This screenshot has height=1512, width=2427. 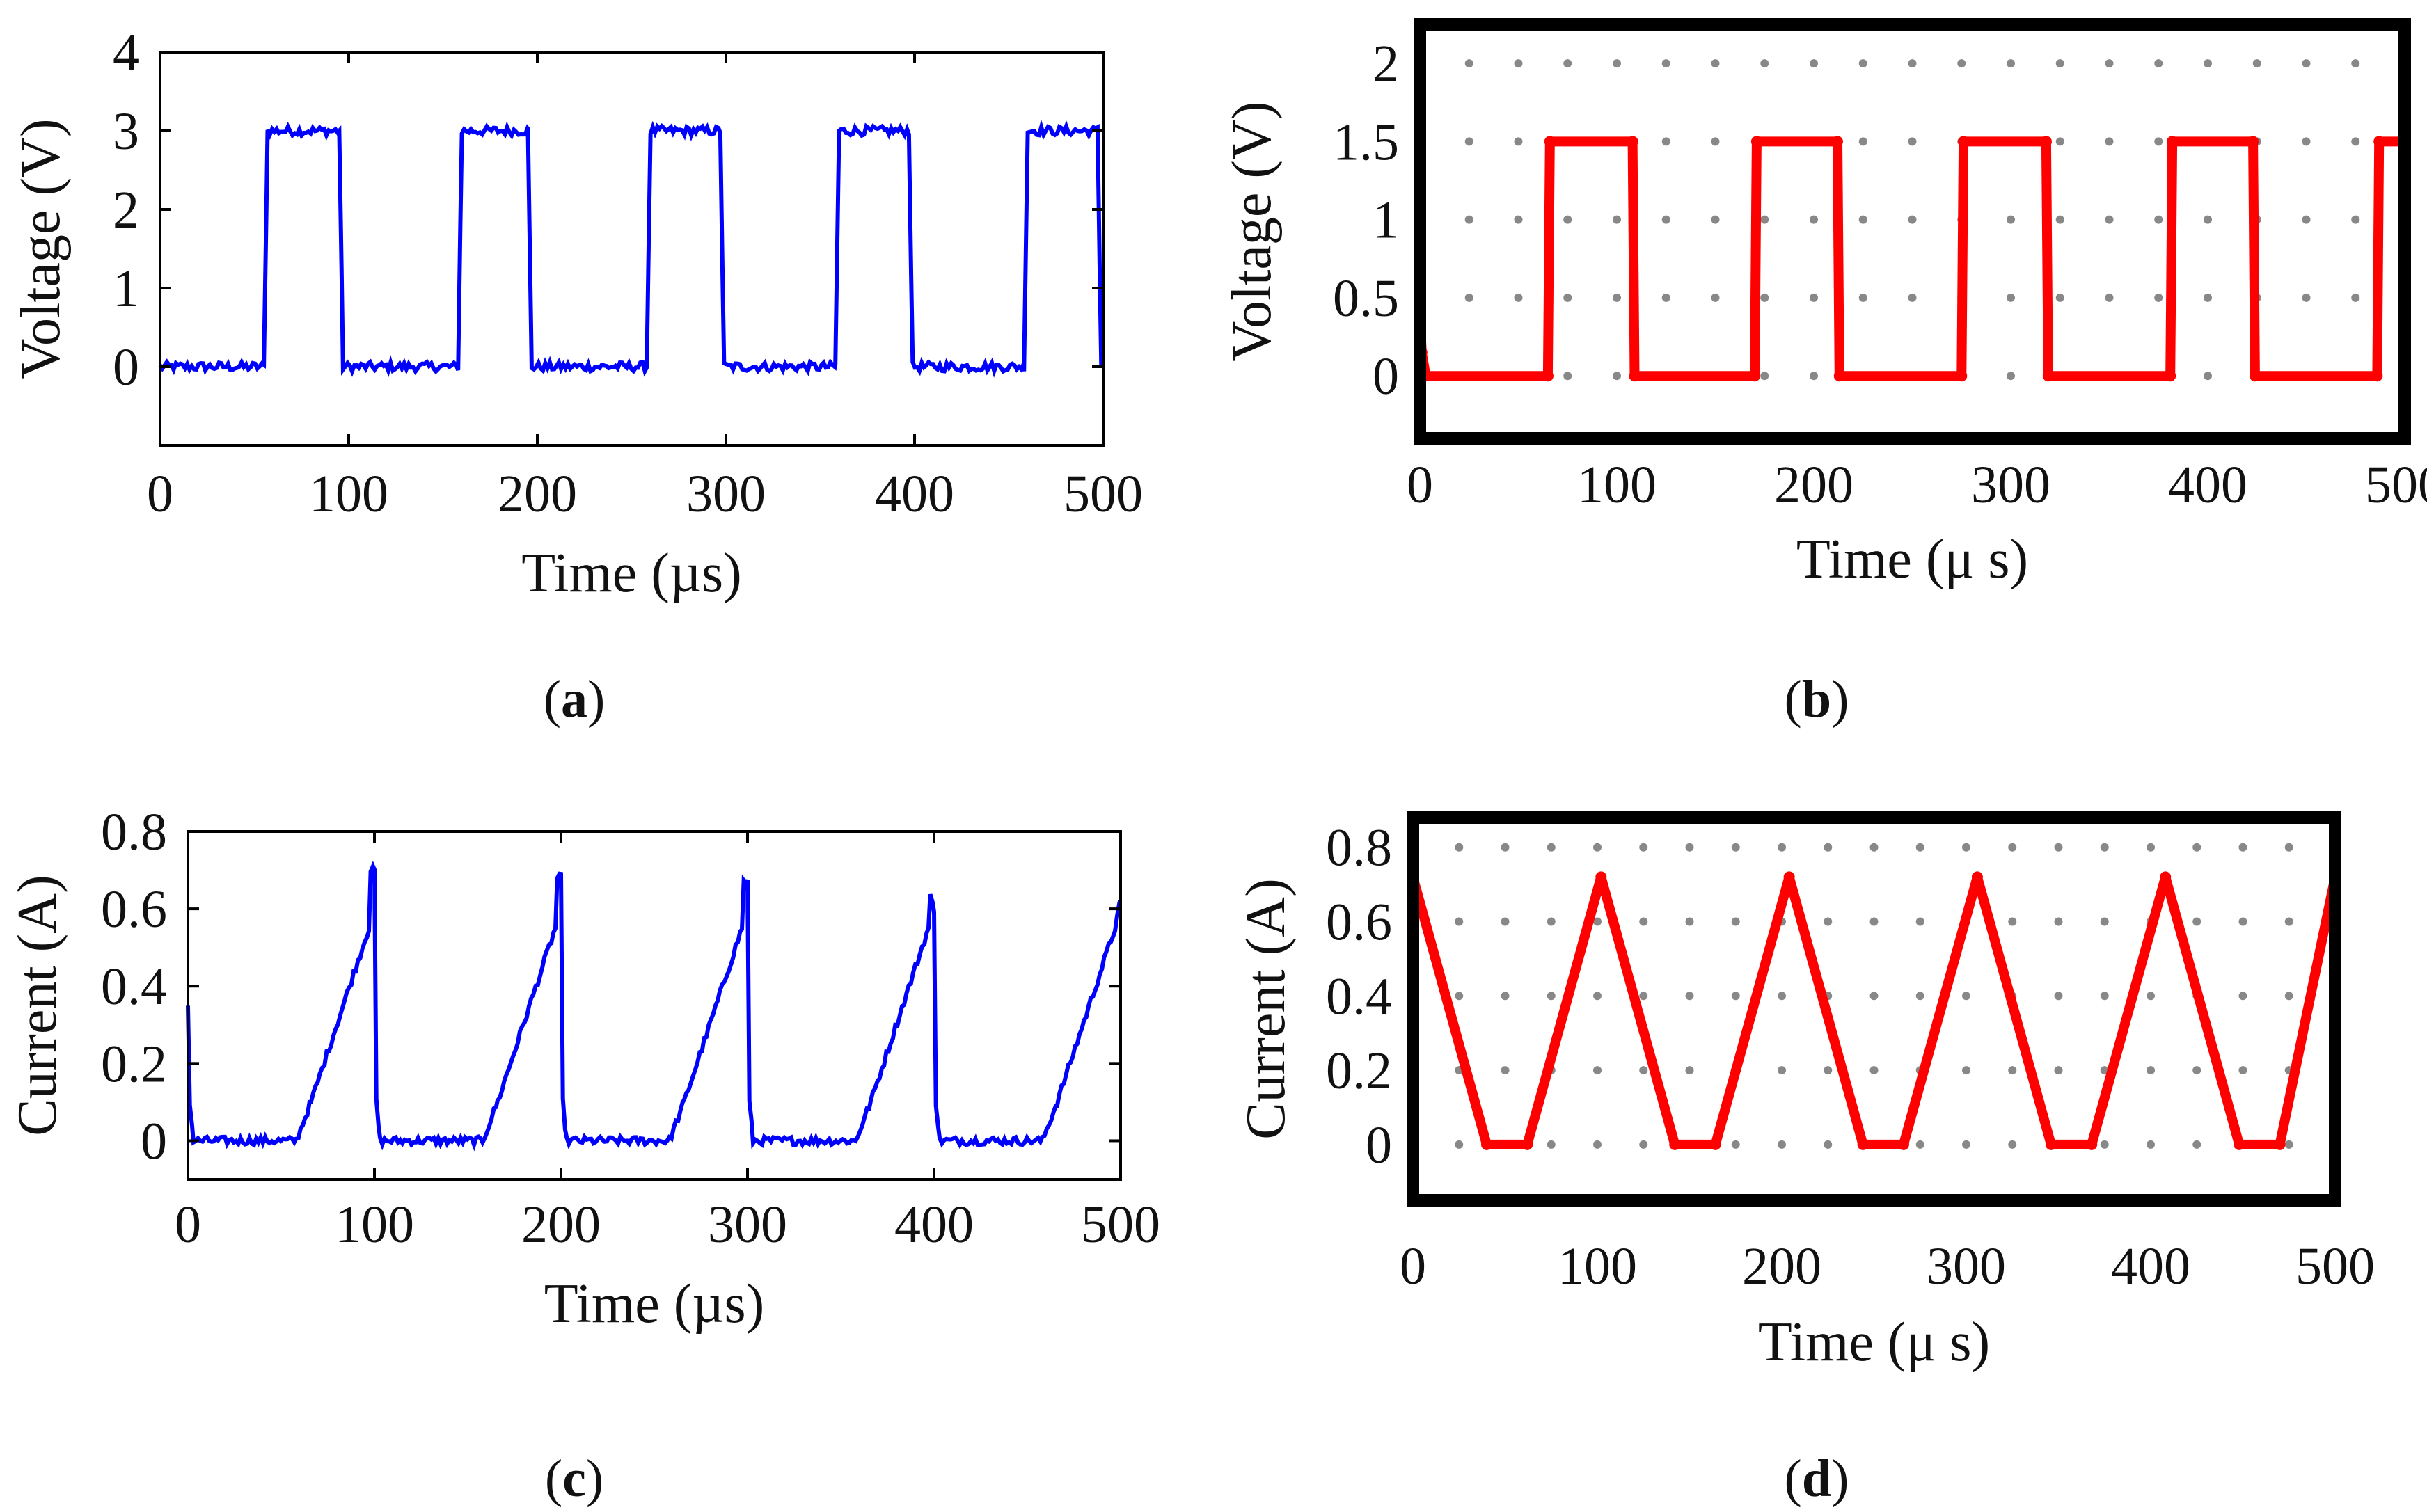 What do you see at coordinates (654, 1304) in the screenshot?
I see `x-axis-label: Time (µs)` at bounding box center [654, 1304].